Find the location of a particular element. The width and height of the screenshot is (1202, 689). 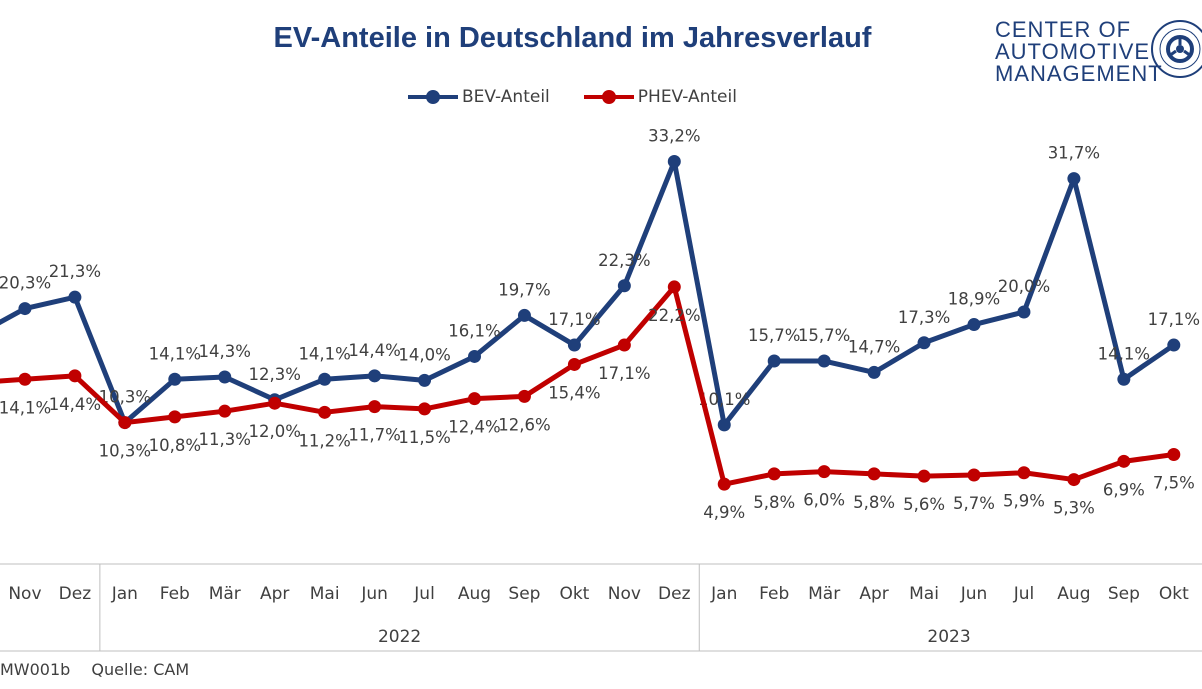

data-label-bev: 12,3% is located at coordinates (274, 374).